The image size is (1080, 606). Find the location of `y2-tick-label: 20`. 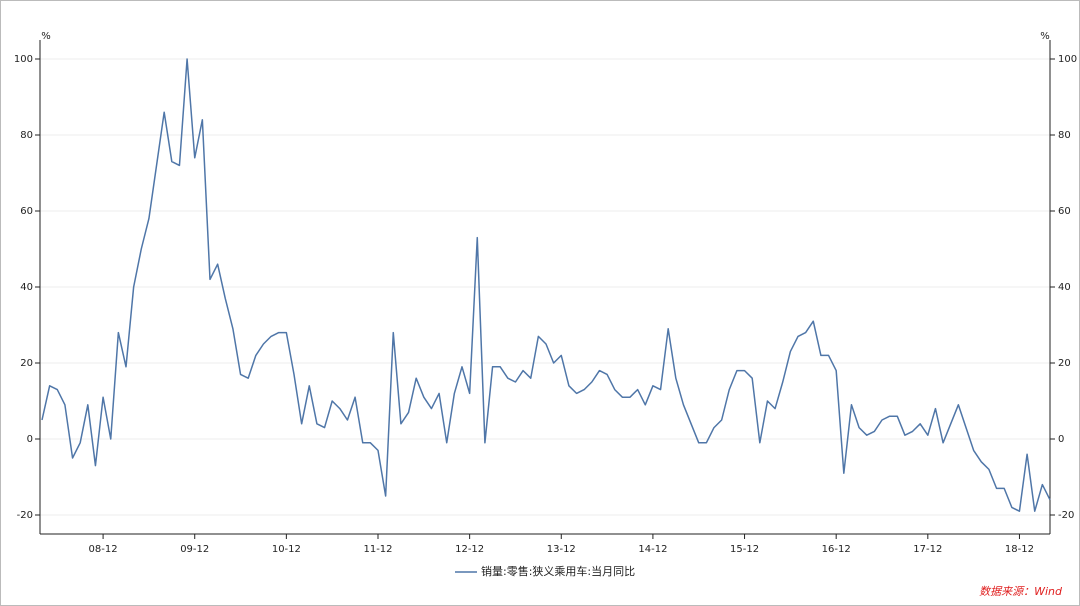

y2-tick-label: 20 is located at coordinates (1064, 363).